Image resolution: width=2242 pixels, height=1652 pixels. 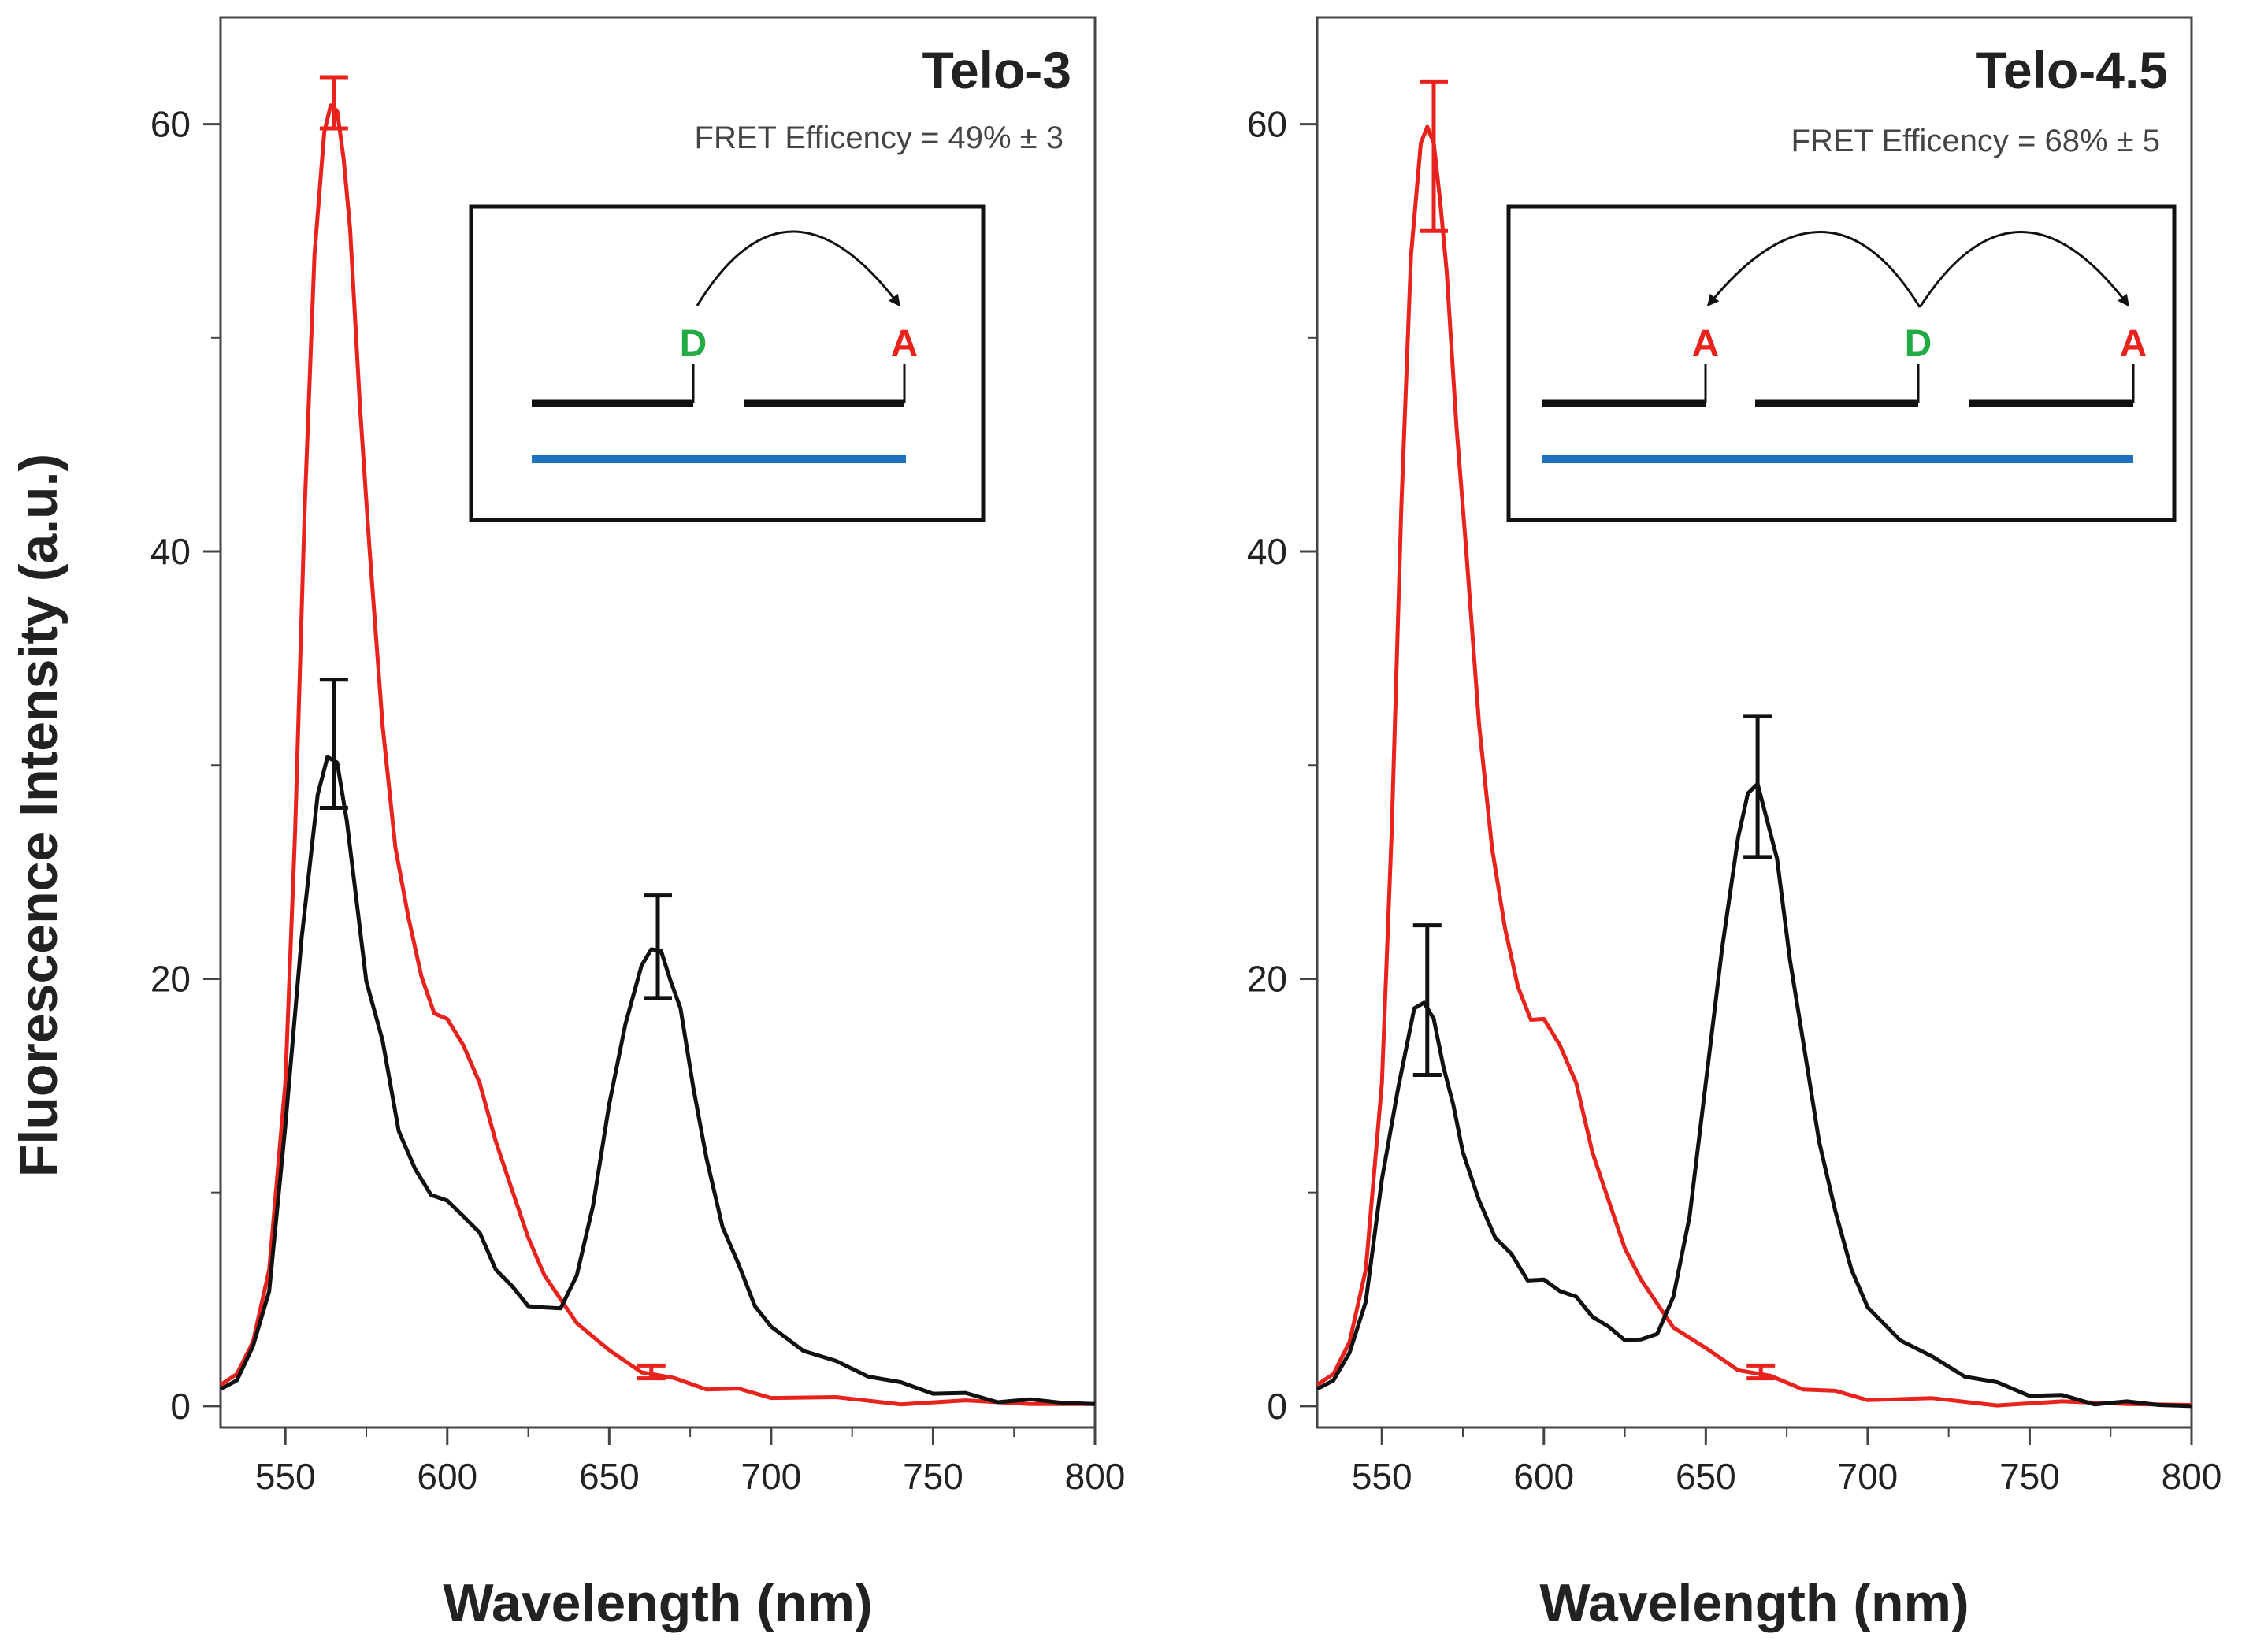 What do you see at coordinates (879, 138) in the screenshot?
I see `fret-efficiency: FRET Efficency = 49% ± 3` at bounding box center [879, 138].